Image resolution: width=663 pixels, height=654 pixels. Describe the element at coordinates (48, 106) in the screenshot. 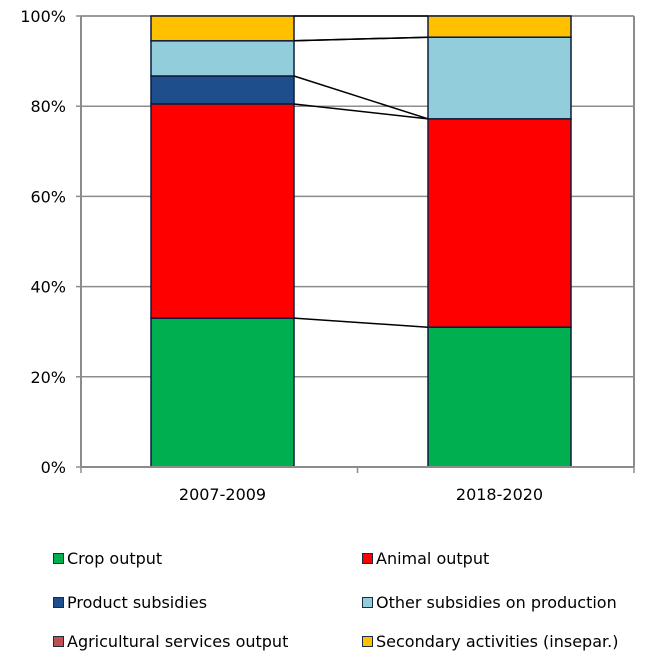

I see `y-tick-label: 80%` at that location.